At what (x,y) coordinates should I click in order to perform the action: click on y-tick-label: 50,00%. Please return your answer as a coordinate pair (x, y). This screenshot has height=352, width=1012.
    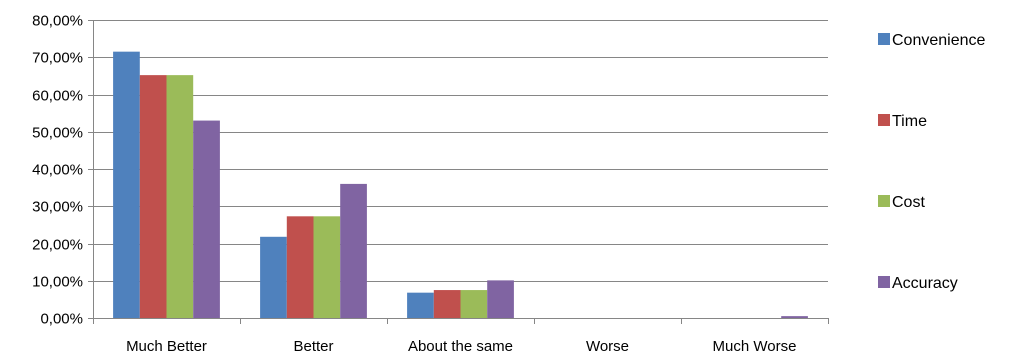
    Looking at the image, I should click on (57, 133).